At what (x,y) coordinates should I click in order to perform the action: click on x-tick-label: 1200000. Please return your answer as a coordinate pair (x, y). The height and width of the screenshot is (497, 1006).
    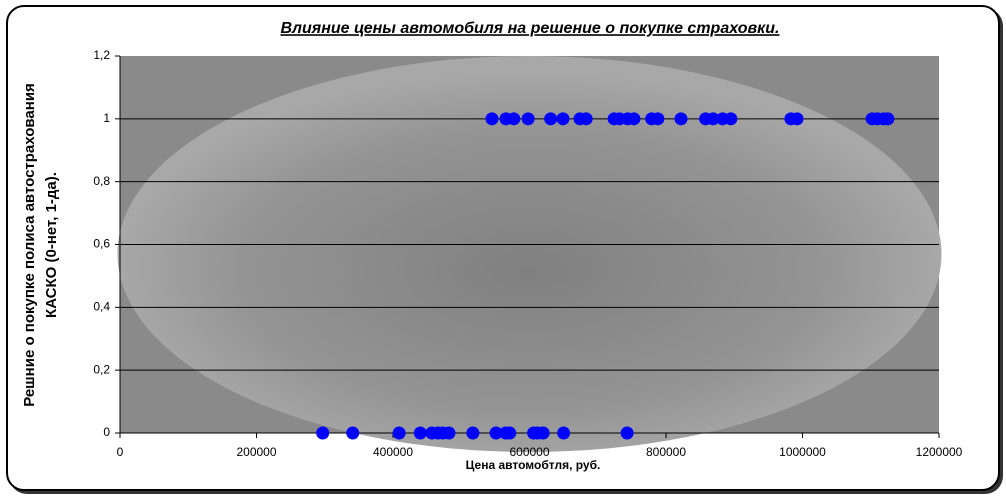
    Looking at the image, I should click on (939, 452).